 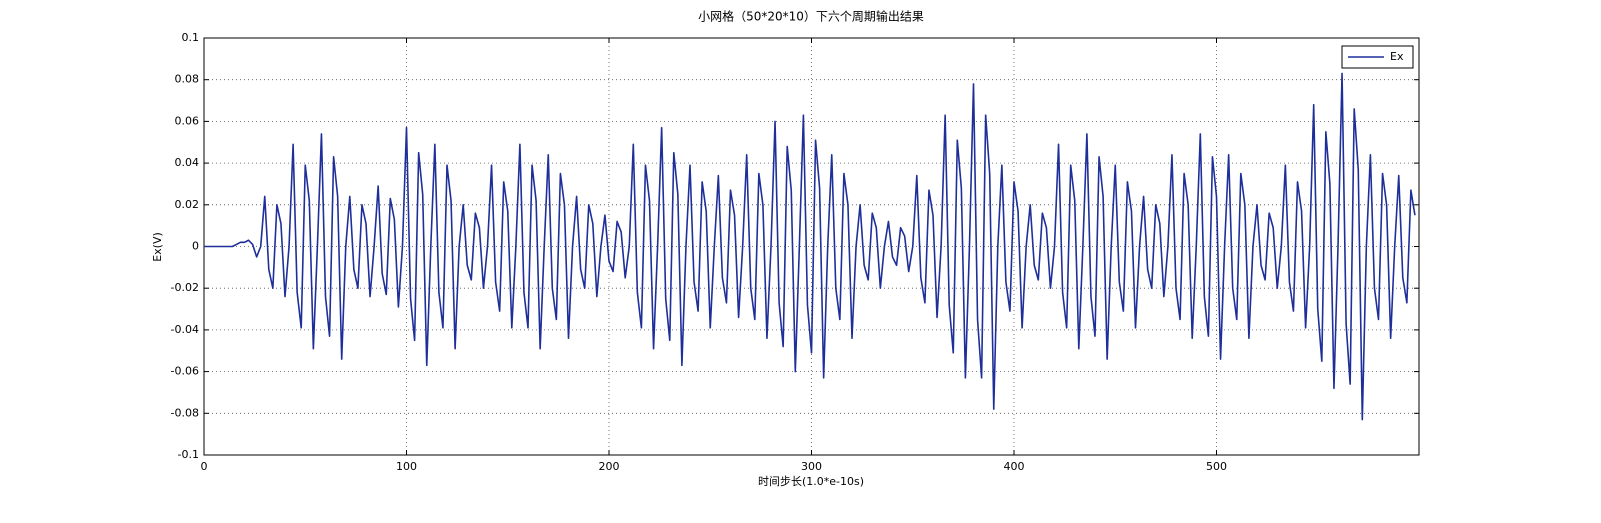 What do you see at coordinates (185, 287) in the screenshot?
I see `y-tick-label: -0.02` at bounding box center [185, 287].